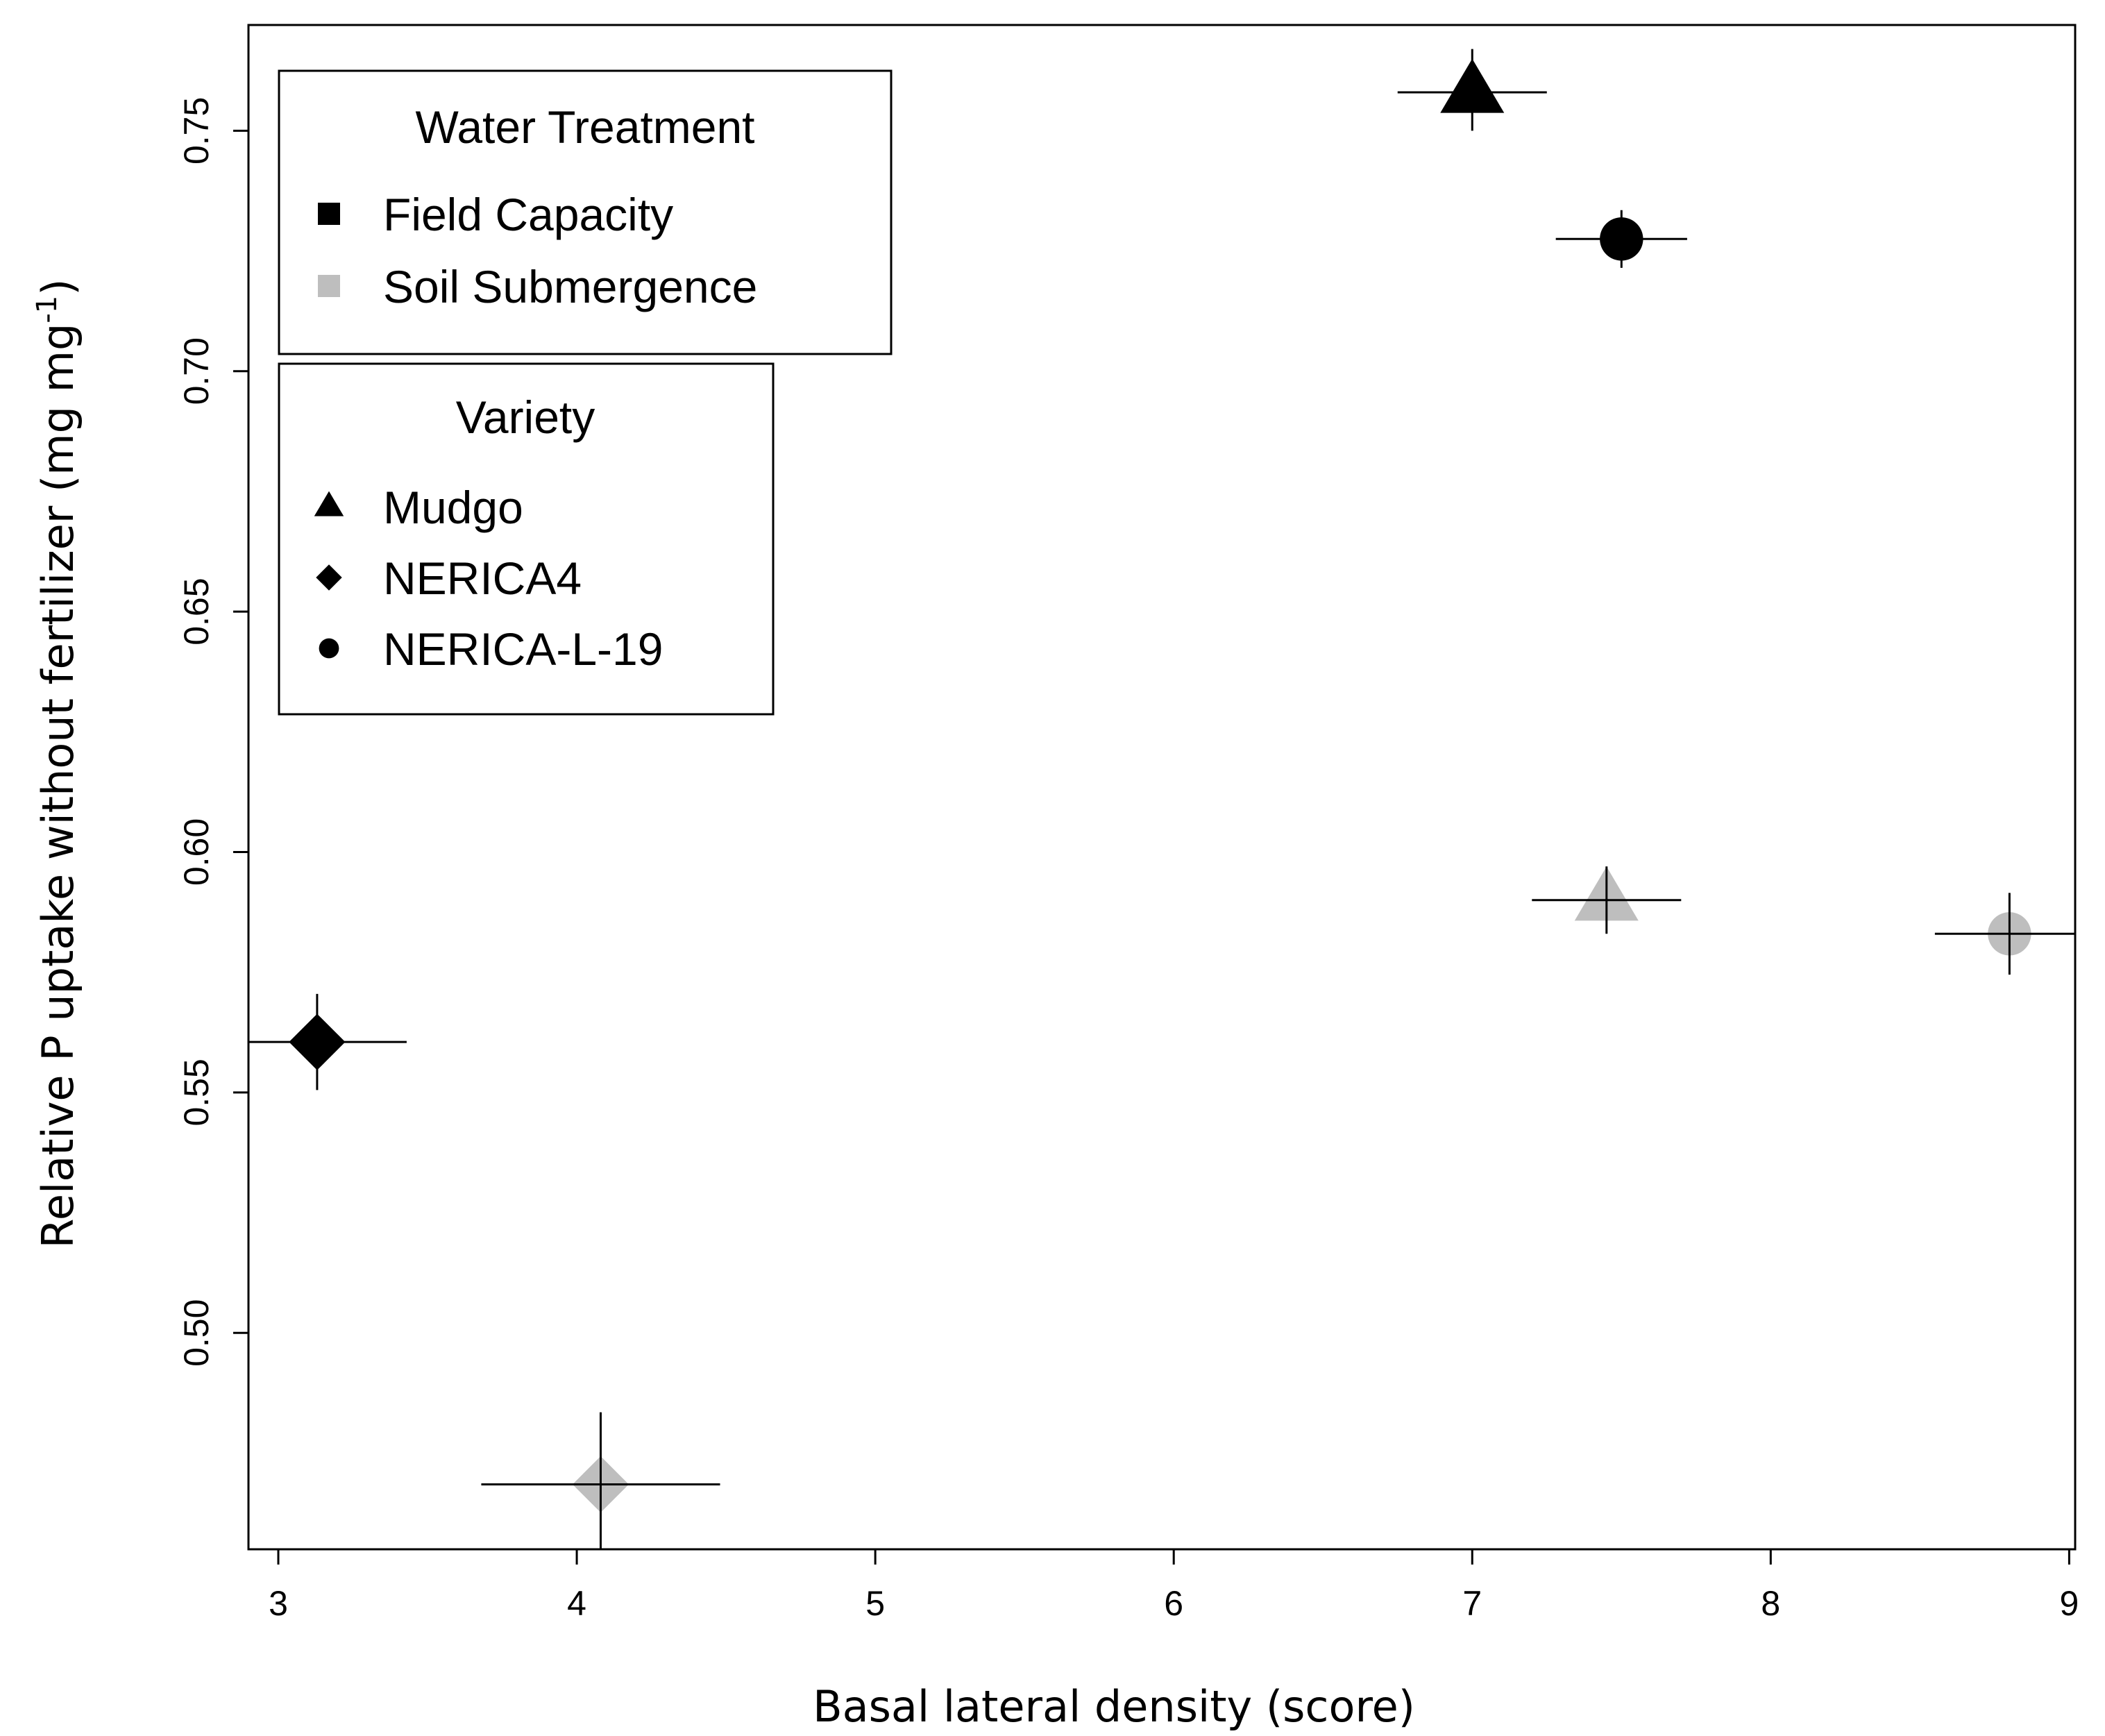  Describe the element at coordinates (453, 507) in the screenshot. I see `legend-label: Mudgo` at that location.